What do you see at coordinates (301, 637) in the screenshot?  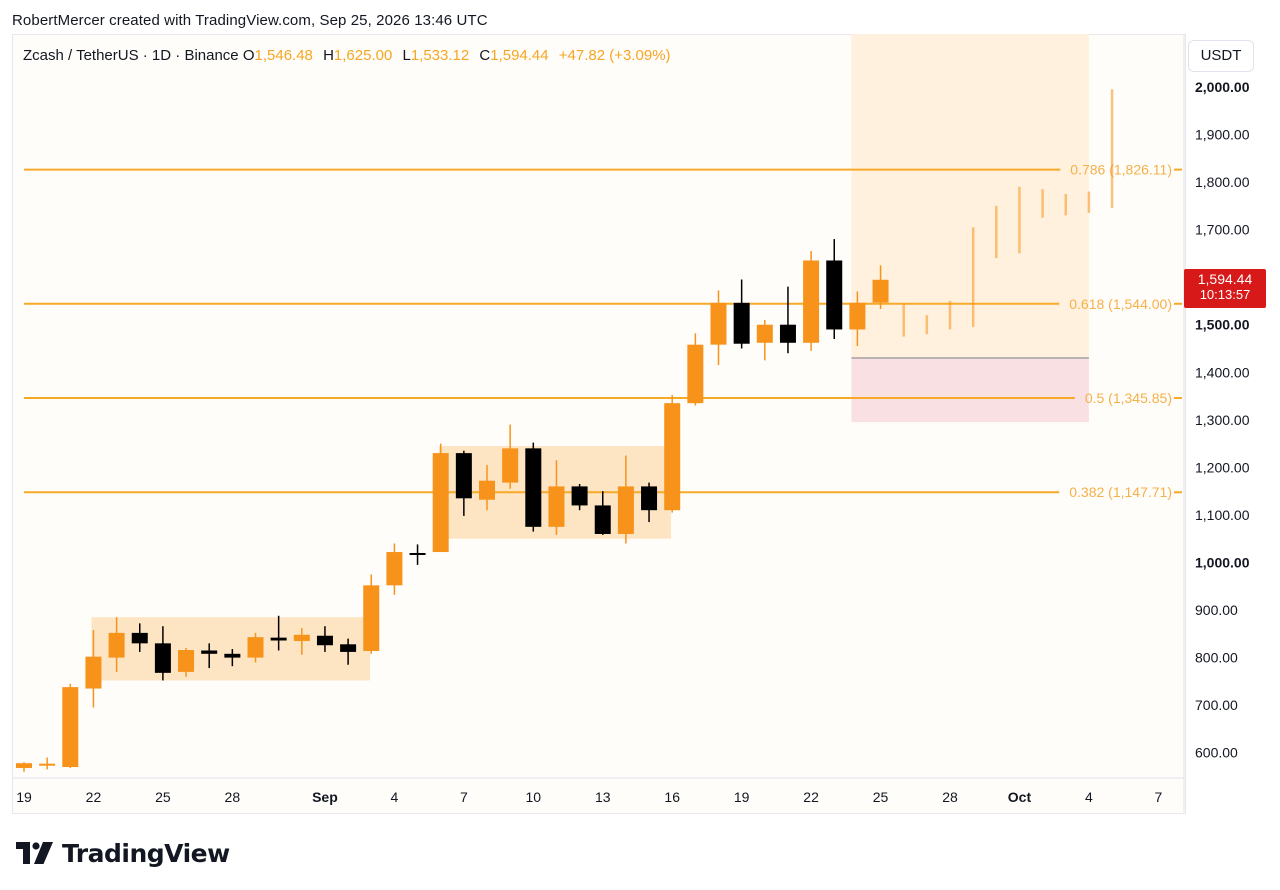 I see `candle-2026-08-31-body` at bounding box center [301, 637].